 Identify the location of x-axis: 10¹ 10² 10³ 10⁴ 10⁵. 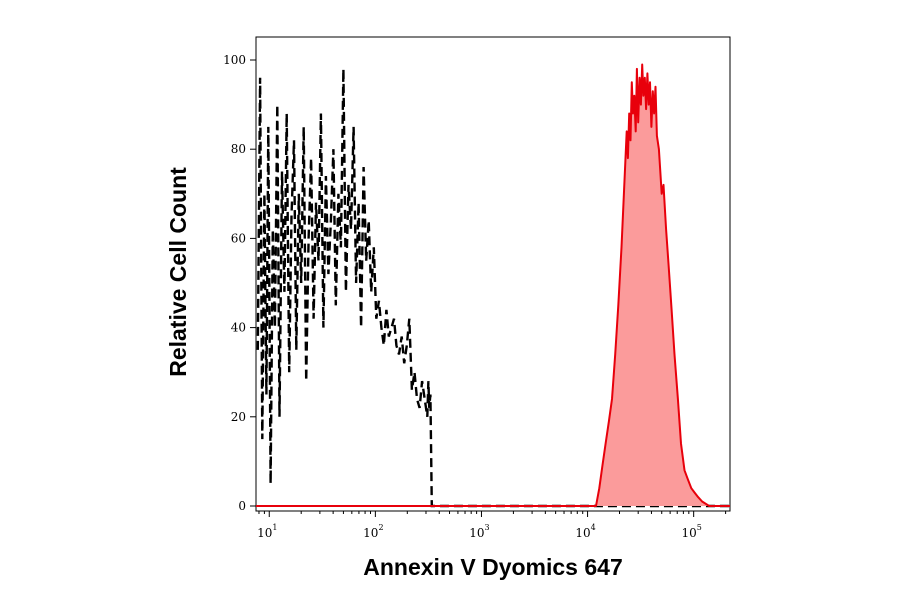
(492, 525).